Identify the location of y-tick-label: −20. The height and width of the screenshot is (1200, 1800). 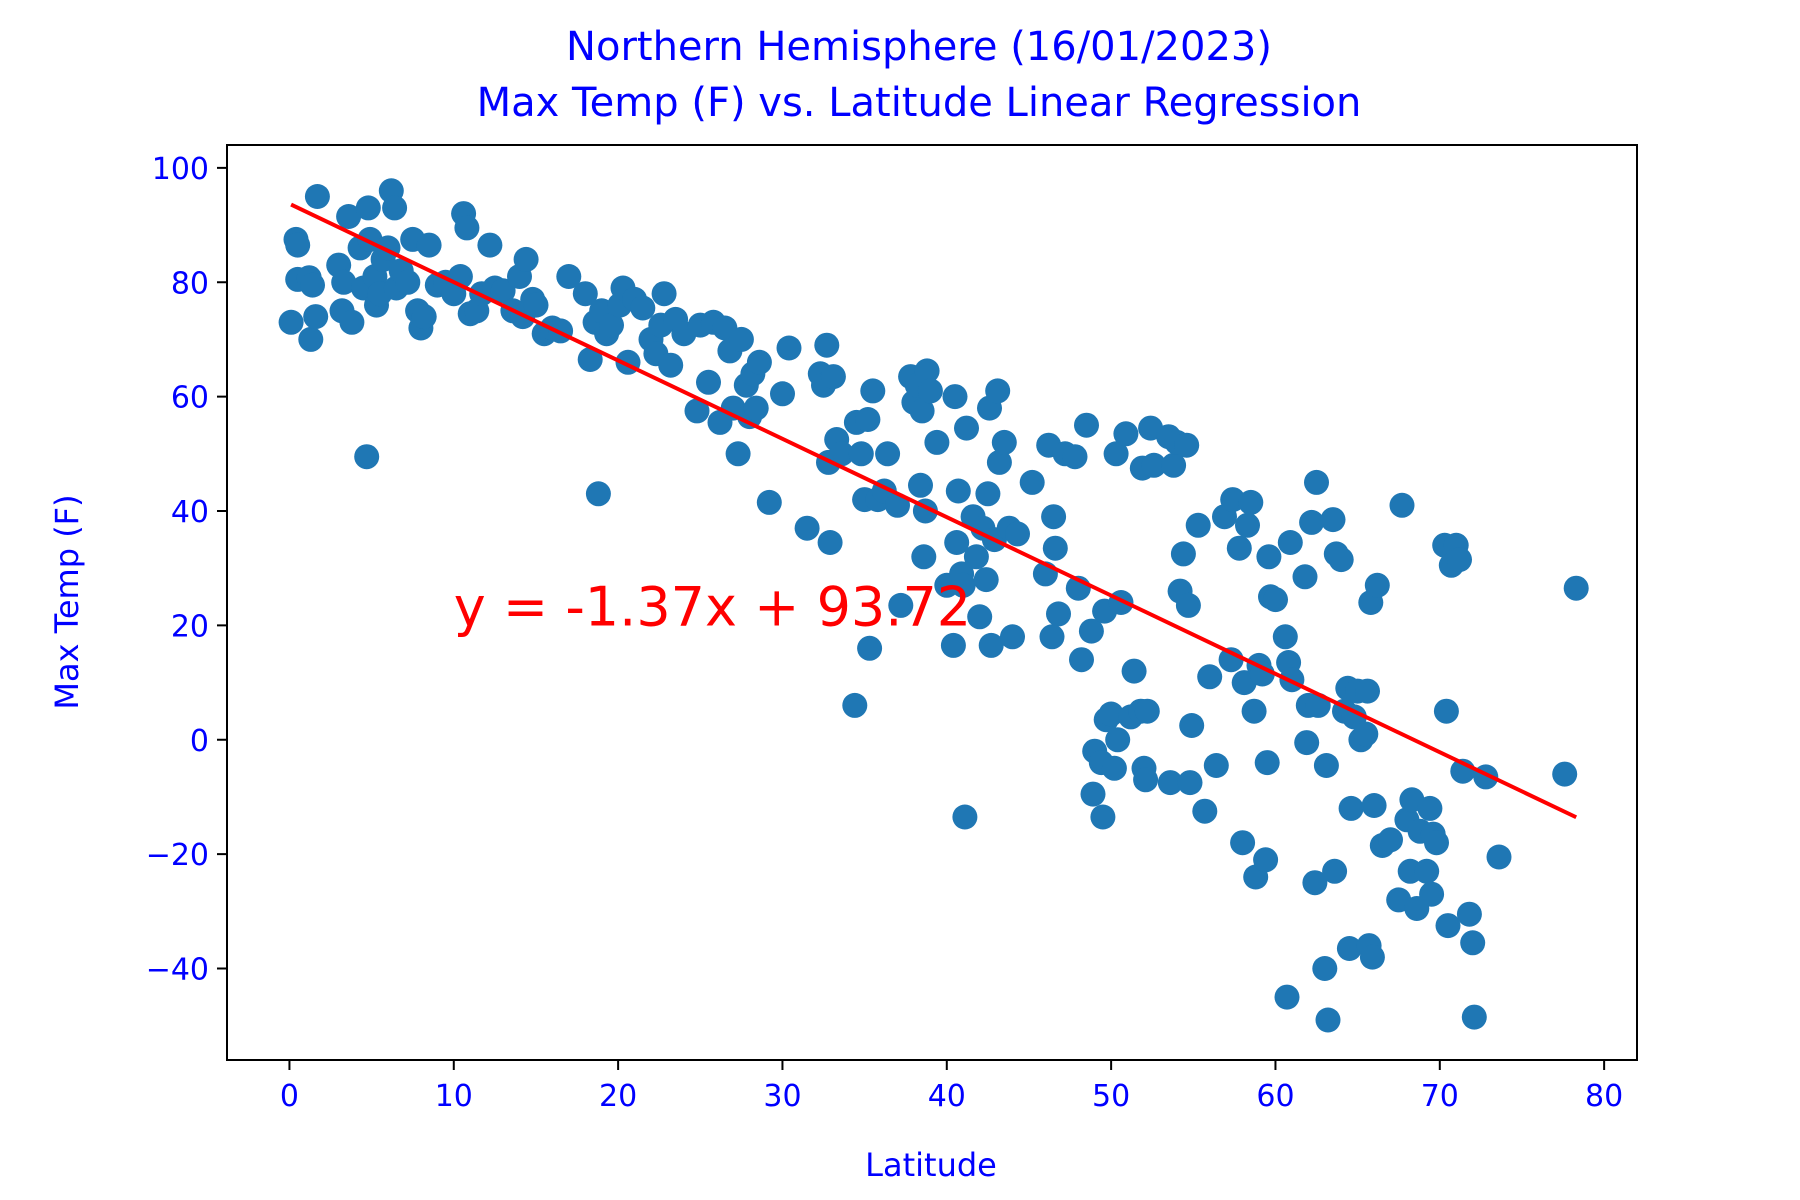
(177, 855).